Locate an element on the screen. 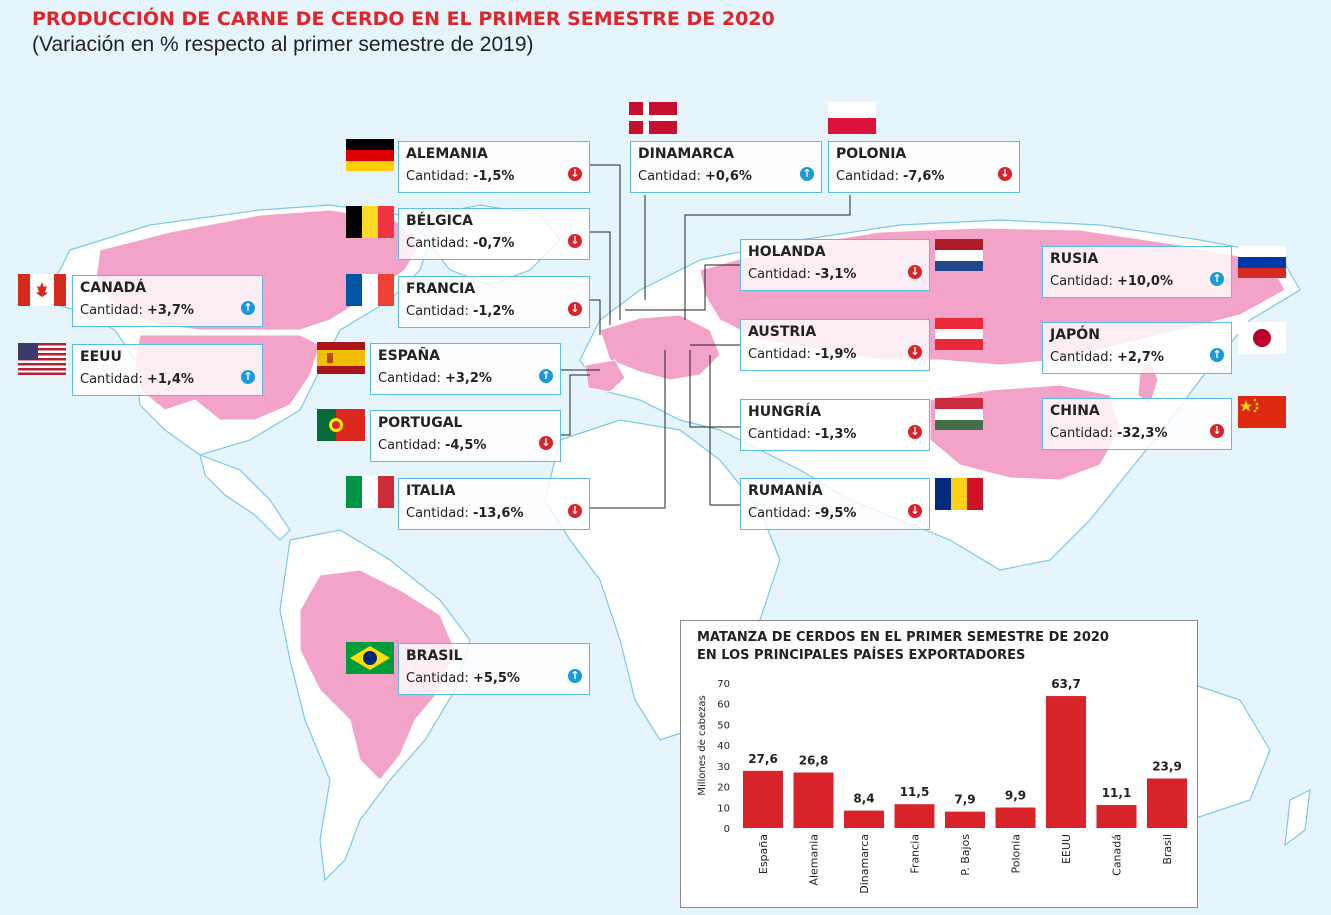 This screenshot has height=915, width=1331. poland-flag-icon is located at coordinates (852, 118).